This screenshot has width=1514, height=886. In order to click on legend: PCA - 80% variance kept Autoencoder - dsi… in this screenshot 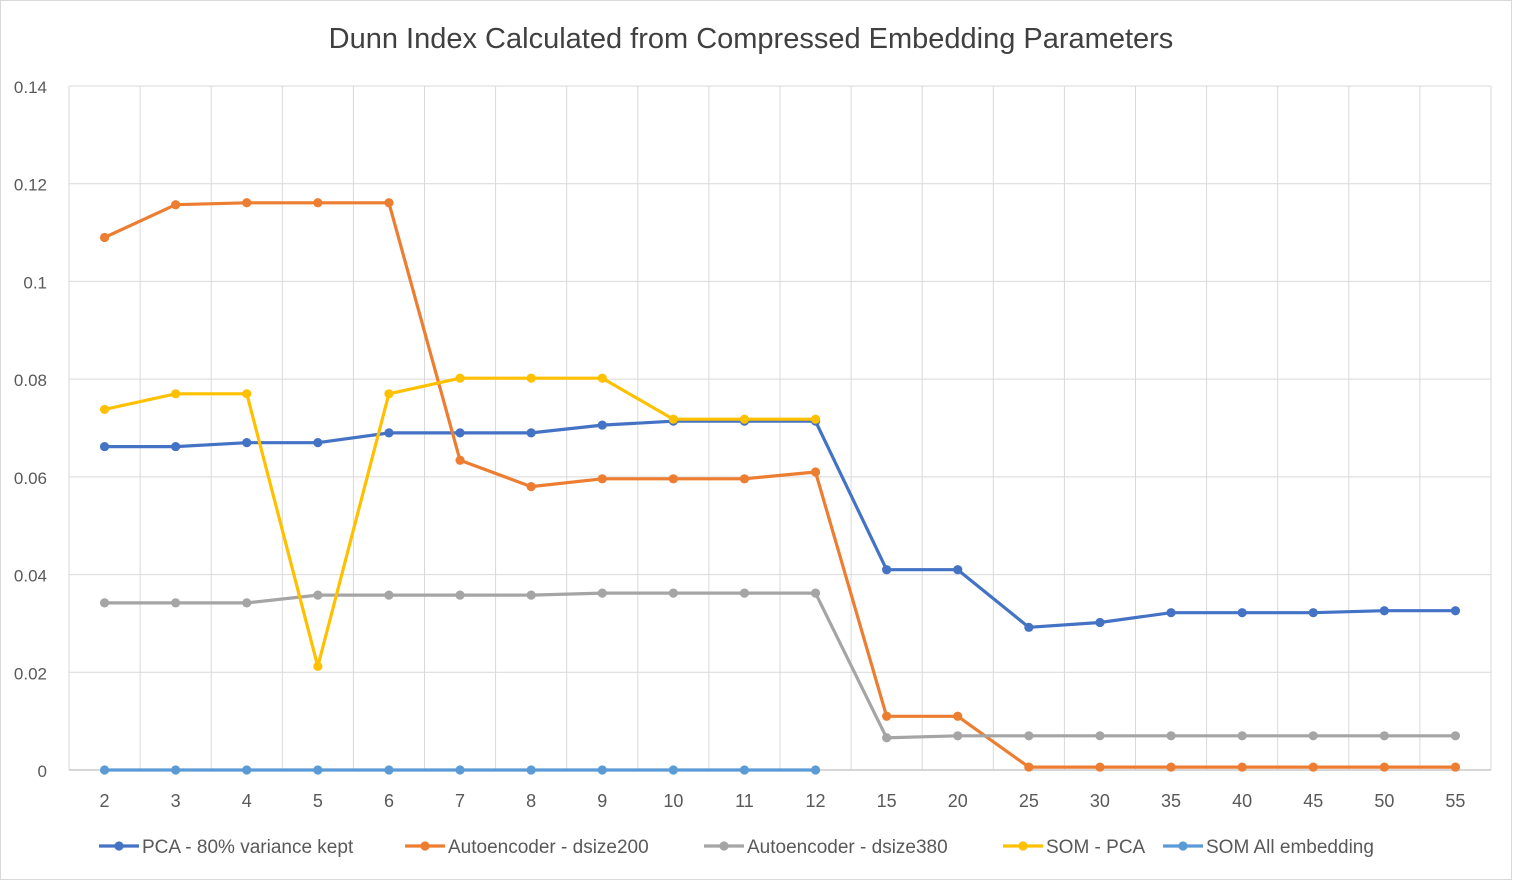, I will do `click(736, 847)`.